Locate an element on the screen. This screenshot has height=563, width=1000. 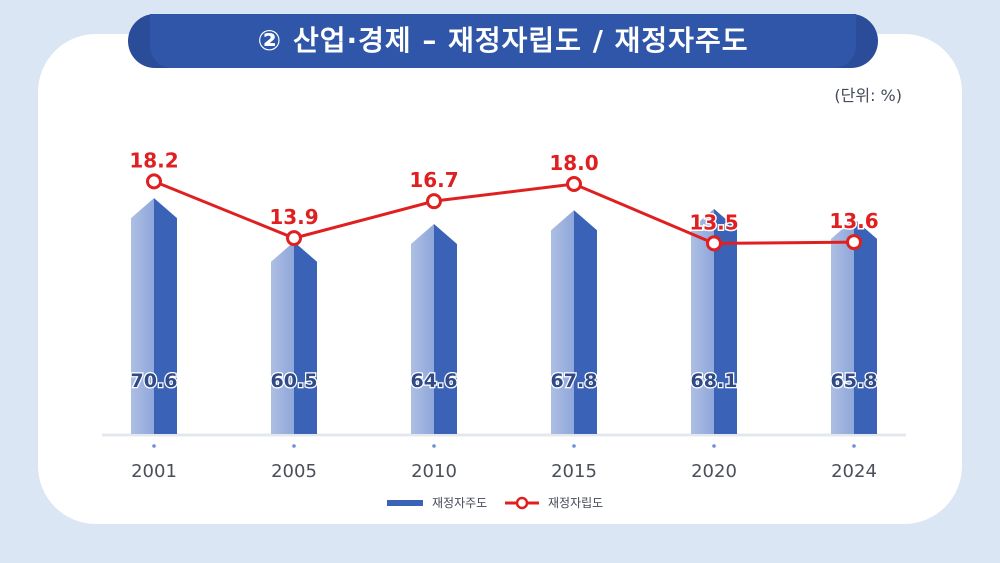
chart-title: ② 산업·경제 – 재정자립도 / 재정자주도 is located at coordinates (503, 40).